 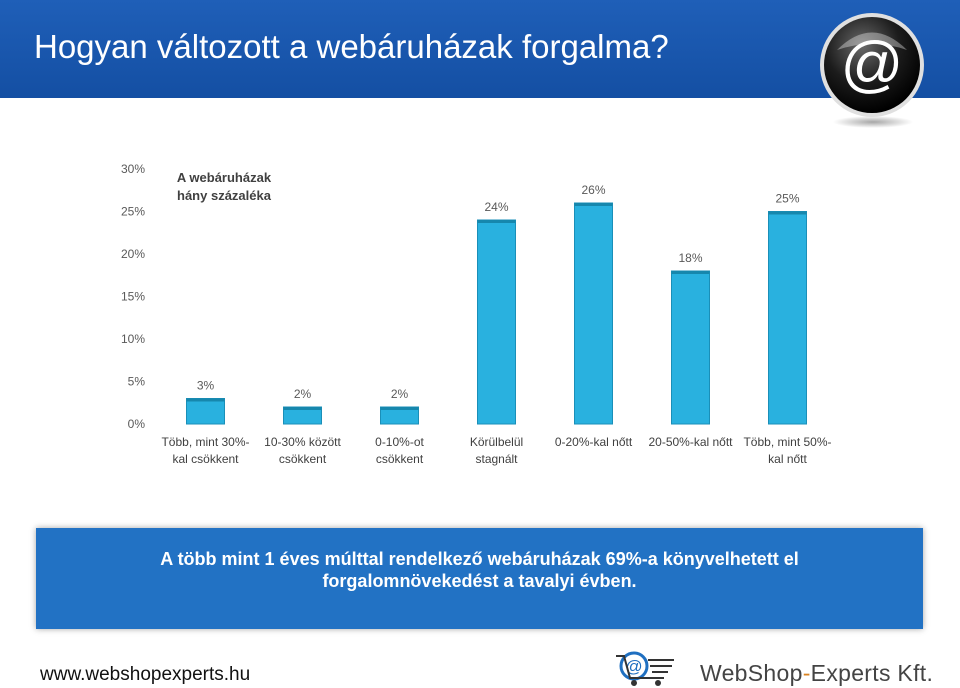 What do you see at coordinates (594, 442) in the screenshot?
I see `category-label: 0-20%-kal nőtt` at bounding box center [594, 442].